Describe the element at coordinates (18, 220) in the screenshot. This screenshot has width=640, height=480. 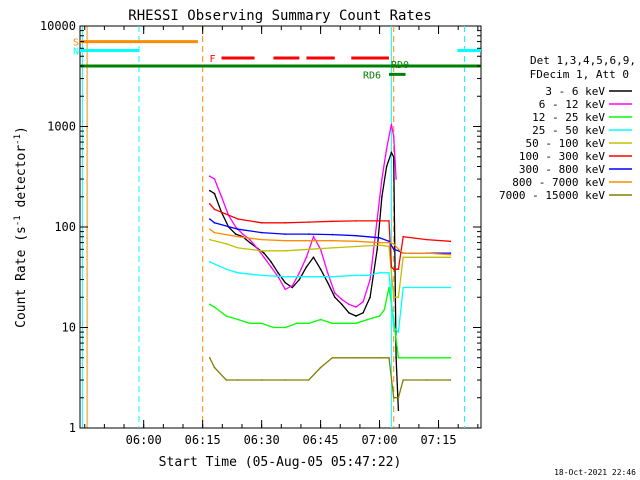
I see `y-axis-label-sup1: -1` at that location.